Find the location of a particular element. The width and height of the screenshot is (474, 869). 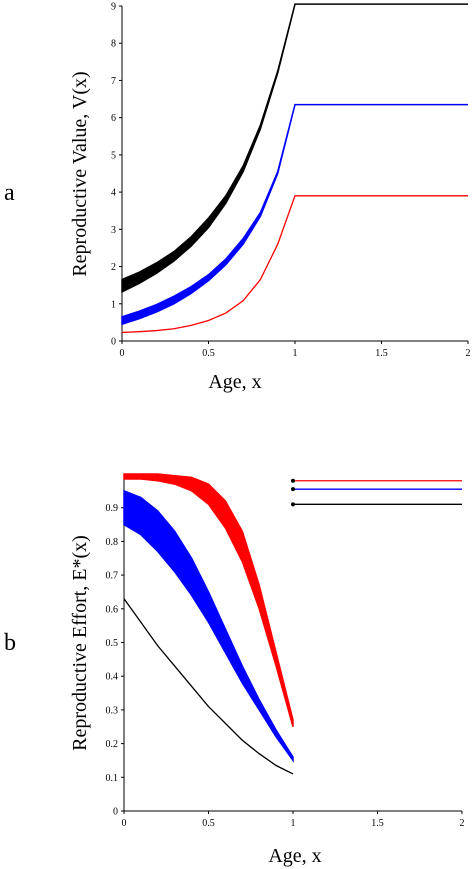

y-tick-label: 5 is located at coordinates (113, 155).